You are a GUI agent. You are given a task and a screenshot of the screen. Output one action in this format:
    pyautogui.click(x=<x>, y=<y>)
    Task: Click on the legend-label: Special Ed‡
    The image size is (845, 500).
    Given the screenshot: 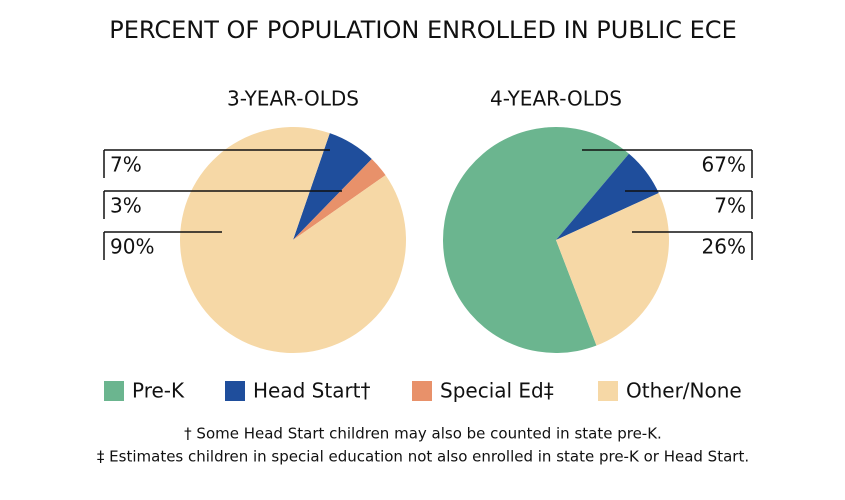 What is the action you would take?
    pyautogui.click(x=497, y=391)
    